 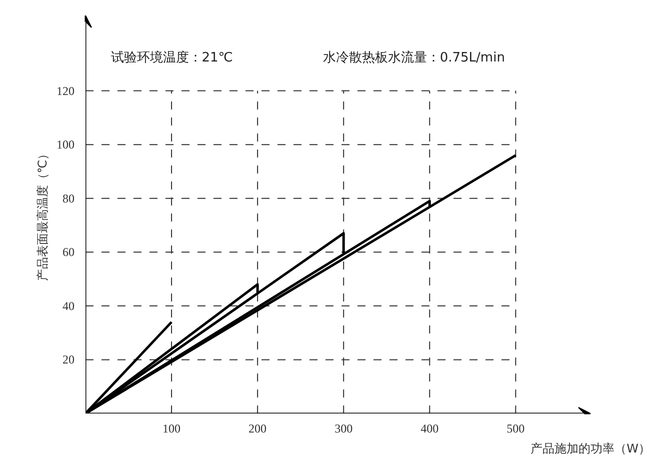 What do you see at coordinates (515, 429) in the screenshot?
I see `x-tick-label: 500` at bounding box center [515, 429].